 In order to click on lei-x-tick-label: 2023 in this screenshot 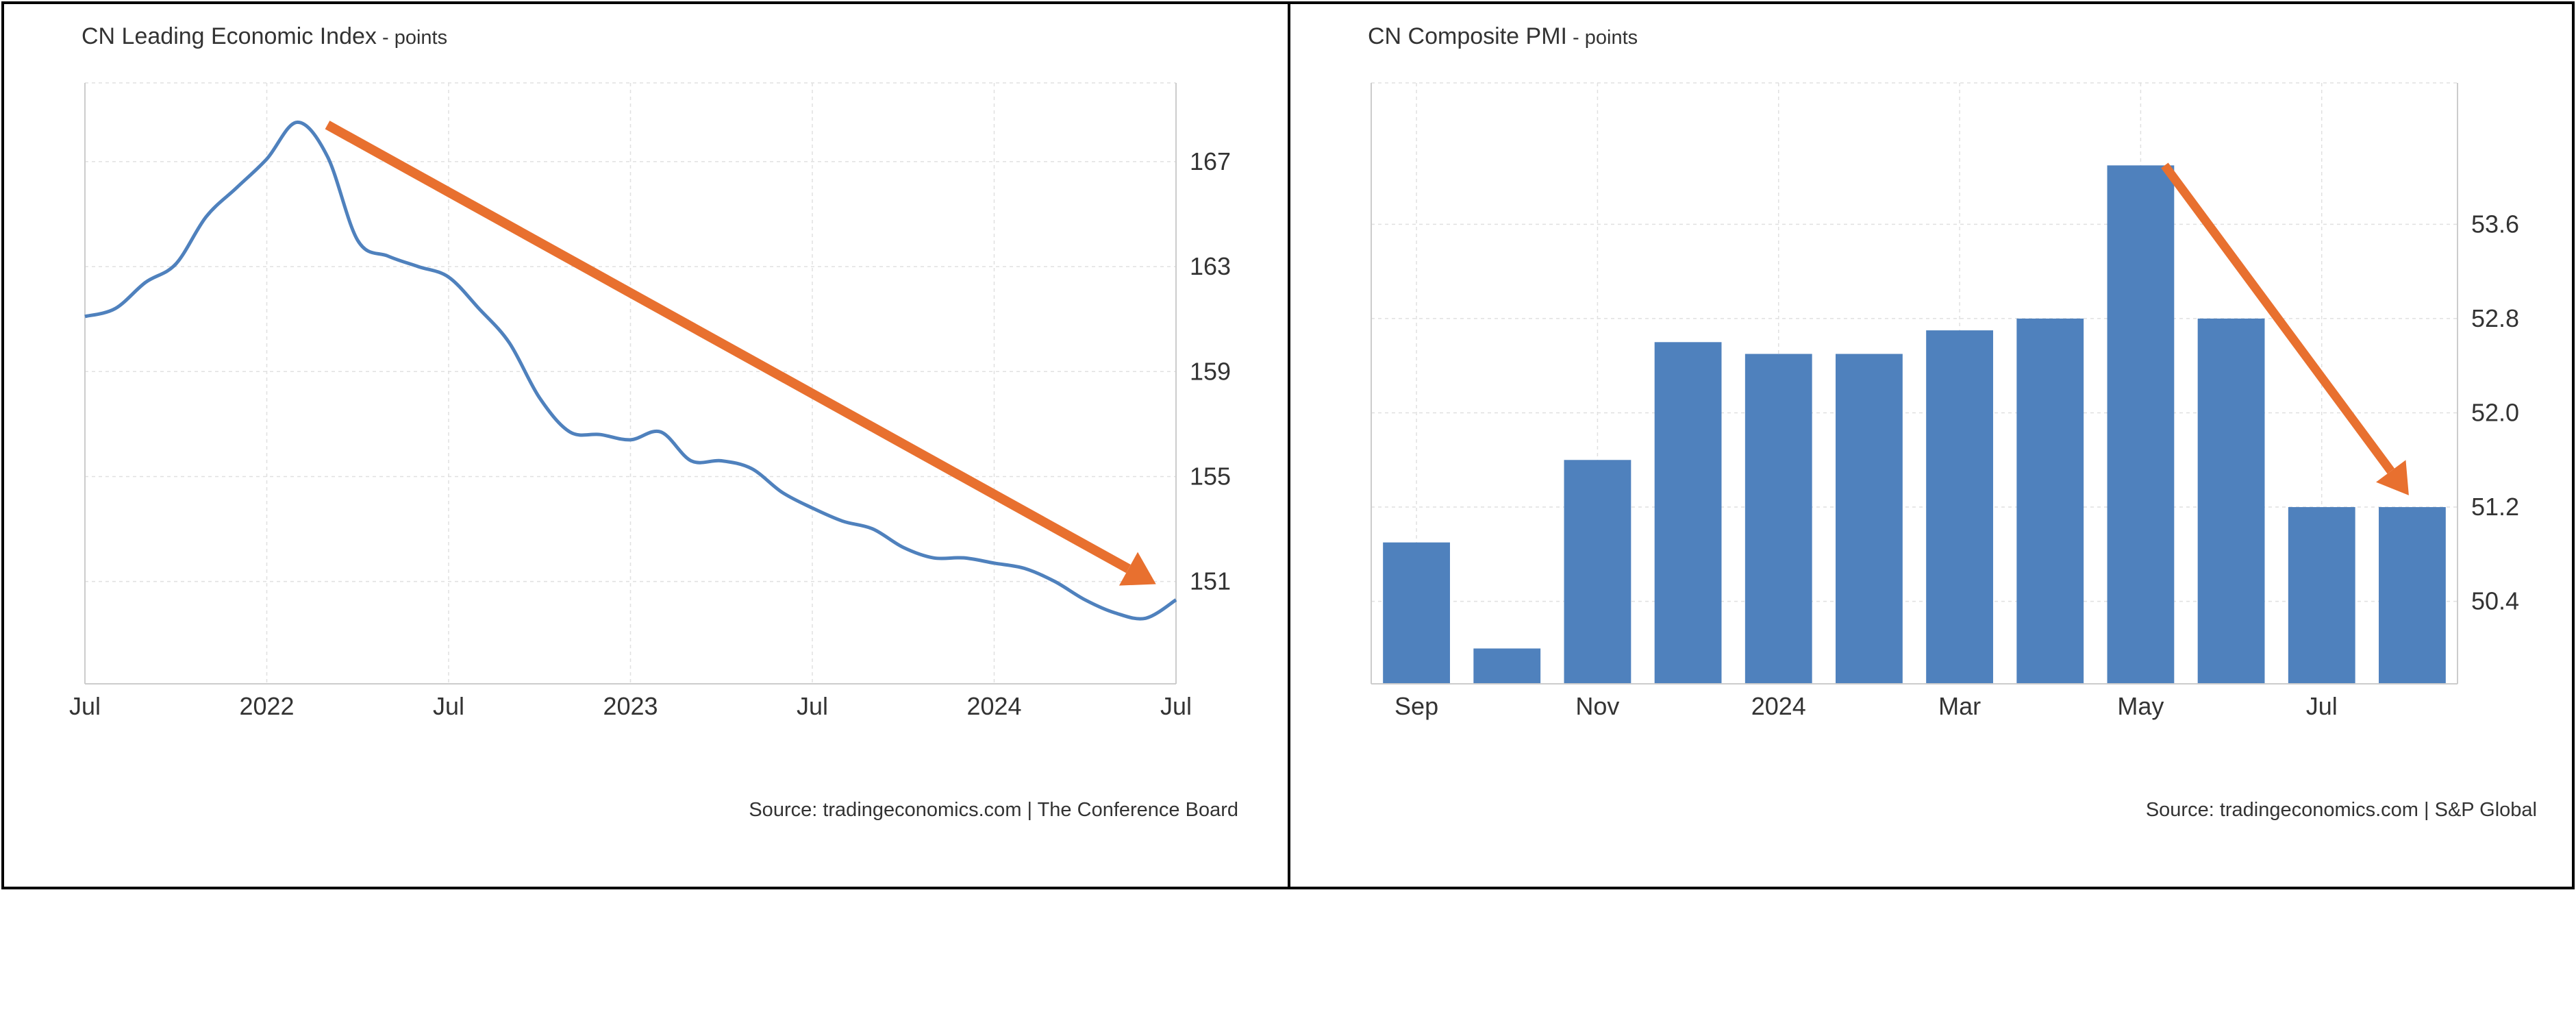, I will do `click(630, 706)`.